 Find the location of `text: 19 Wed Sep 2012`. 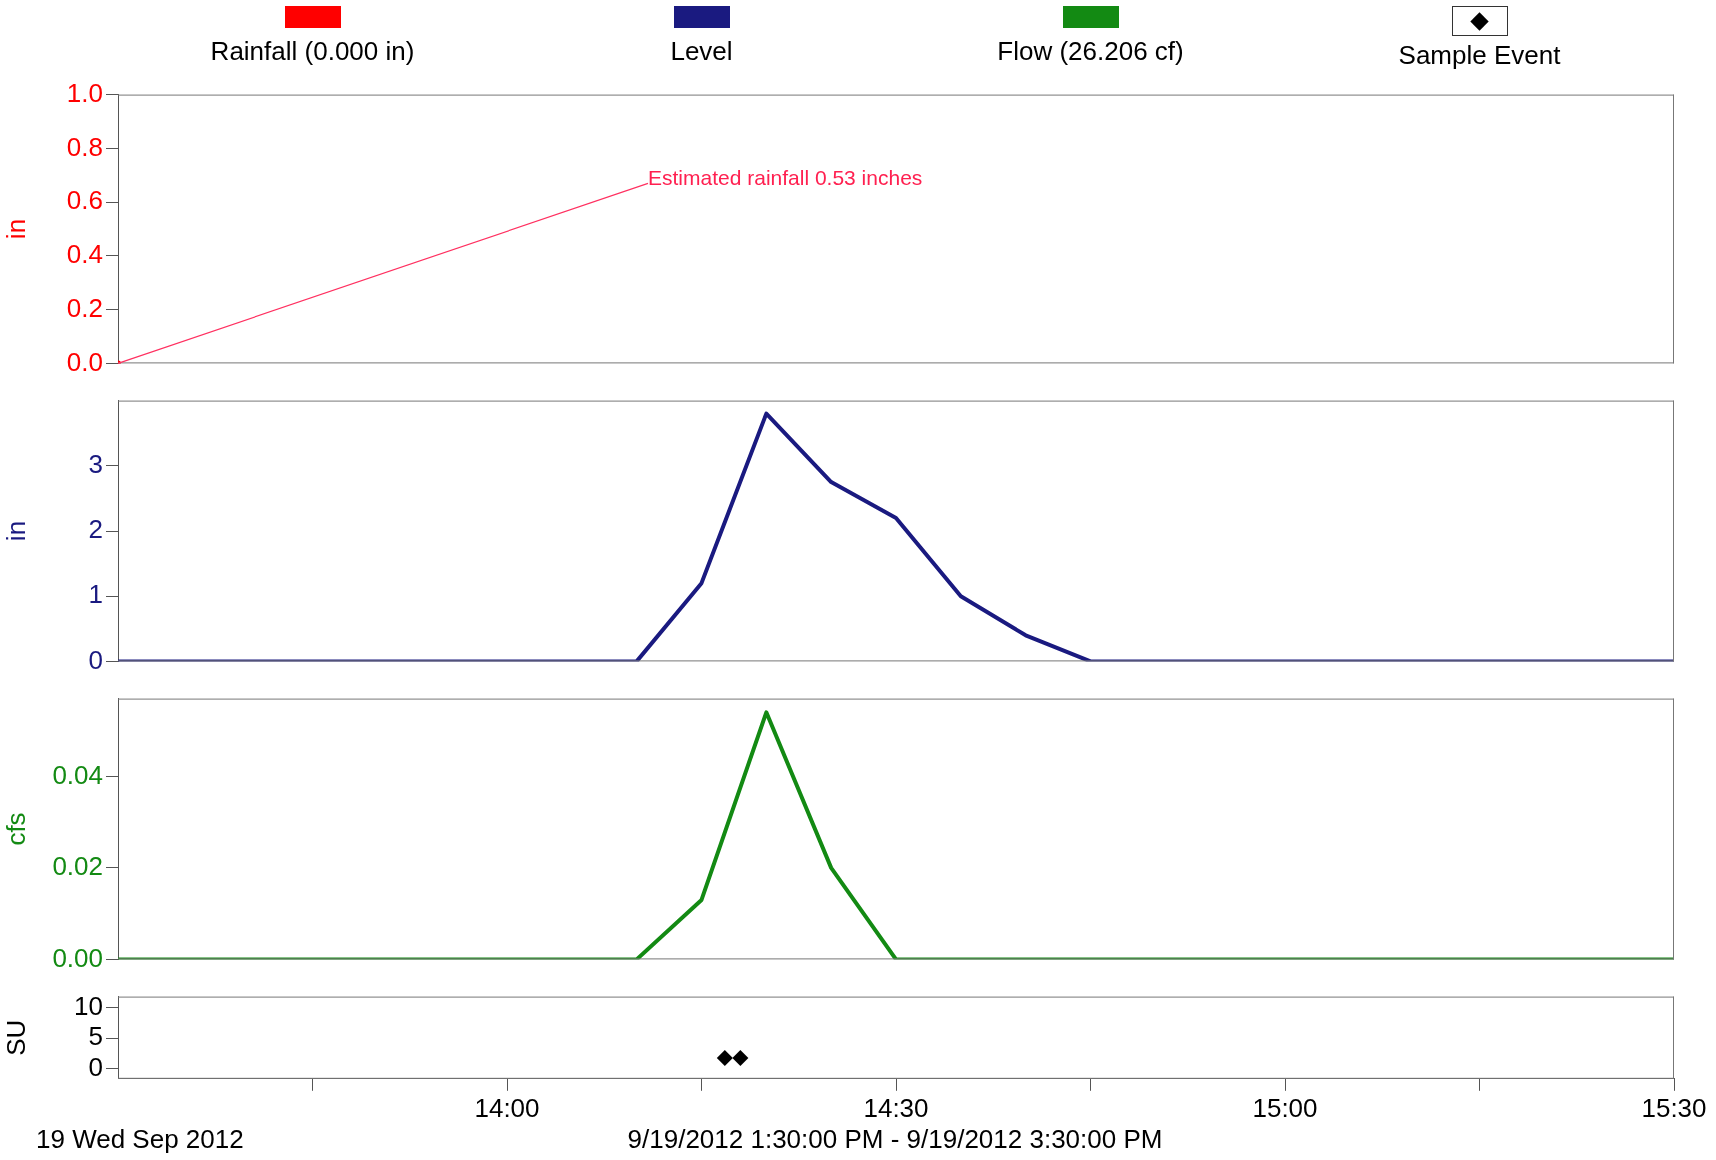

text: 19 Wed Sep 2012 is located at coordinates (140, 1139).